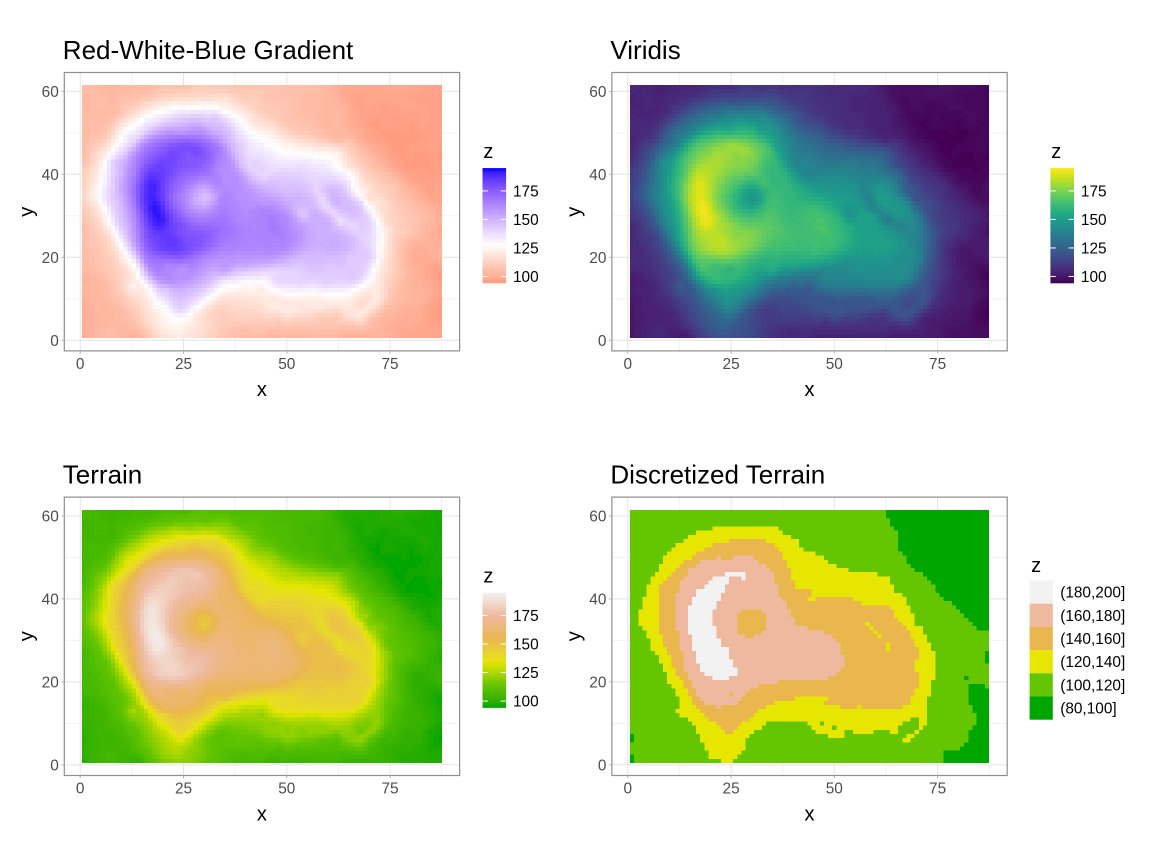  Describe the element at coordinates (645, 50) in the screenshot. I see `svg-text: Viridis` at that location.